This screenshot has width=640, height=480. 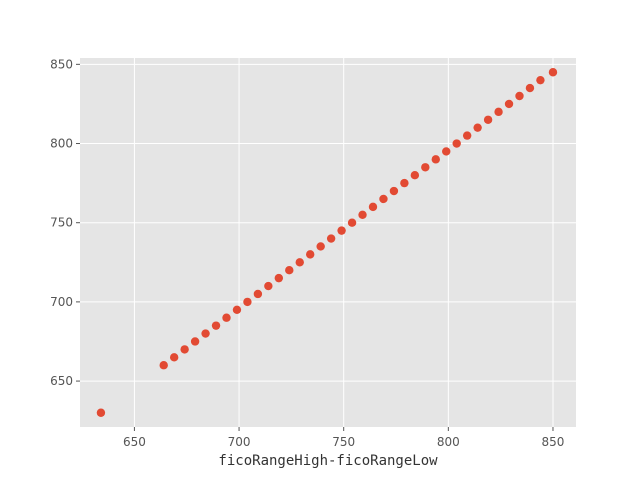 I want to click on y-tick-label: 850, so click(x=61, y=64).